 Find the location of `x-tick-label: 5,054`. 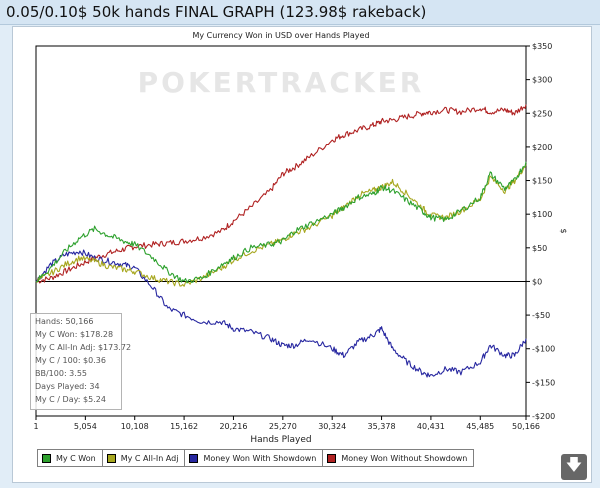

x-tick-label: 5,054 is located at coordinates (85, 426).